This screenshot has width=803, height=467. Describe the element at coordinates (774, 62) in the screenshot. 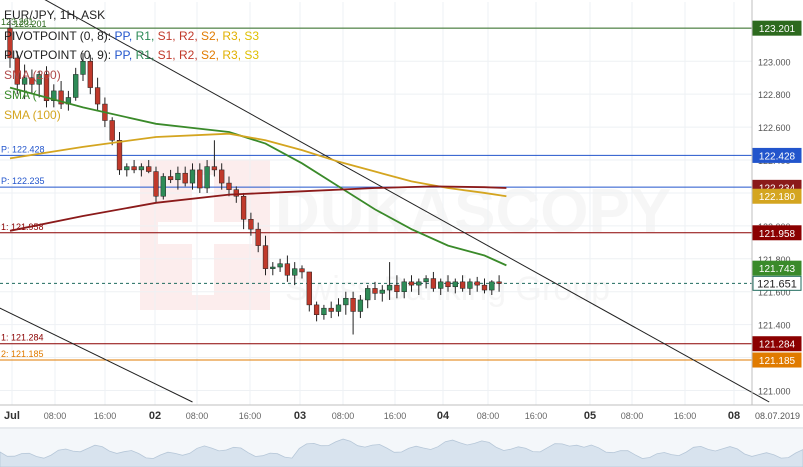

I see `price-tick-label: 123.000` at that location.